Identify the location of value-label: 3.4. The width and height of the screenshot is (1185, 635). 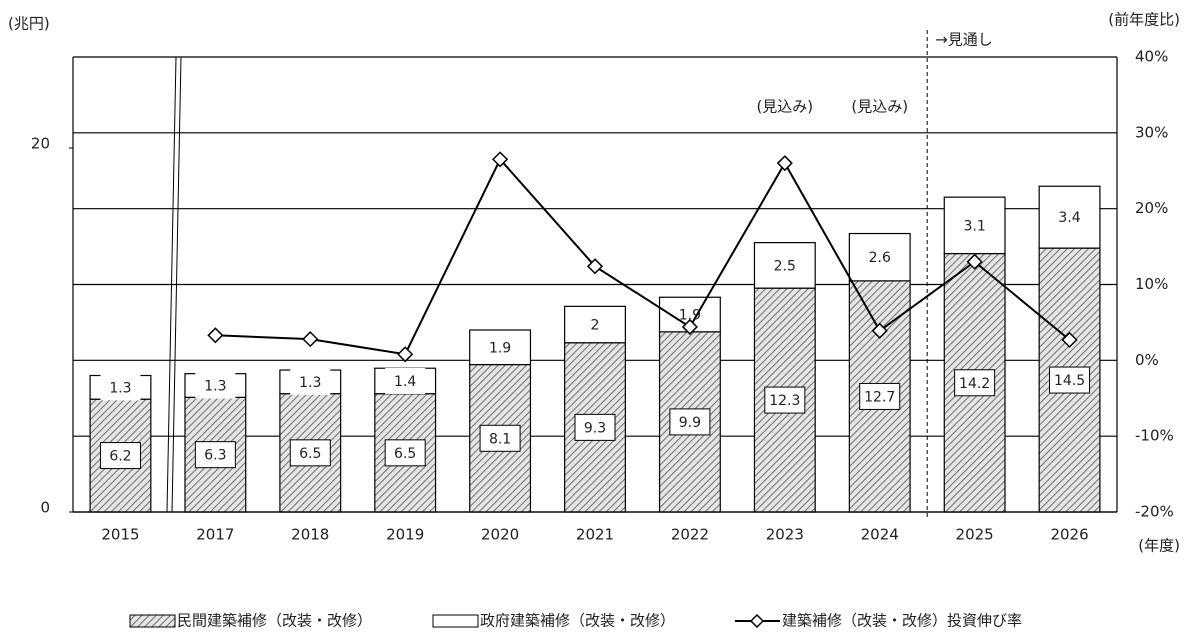
(1069, 218).